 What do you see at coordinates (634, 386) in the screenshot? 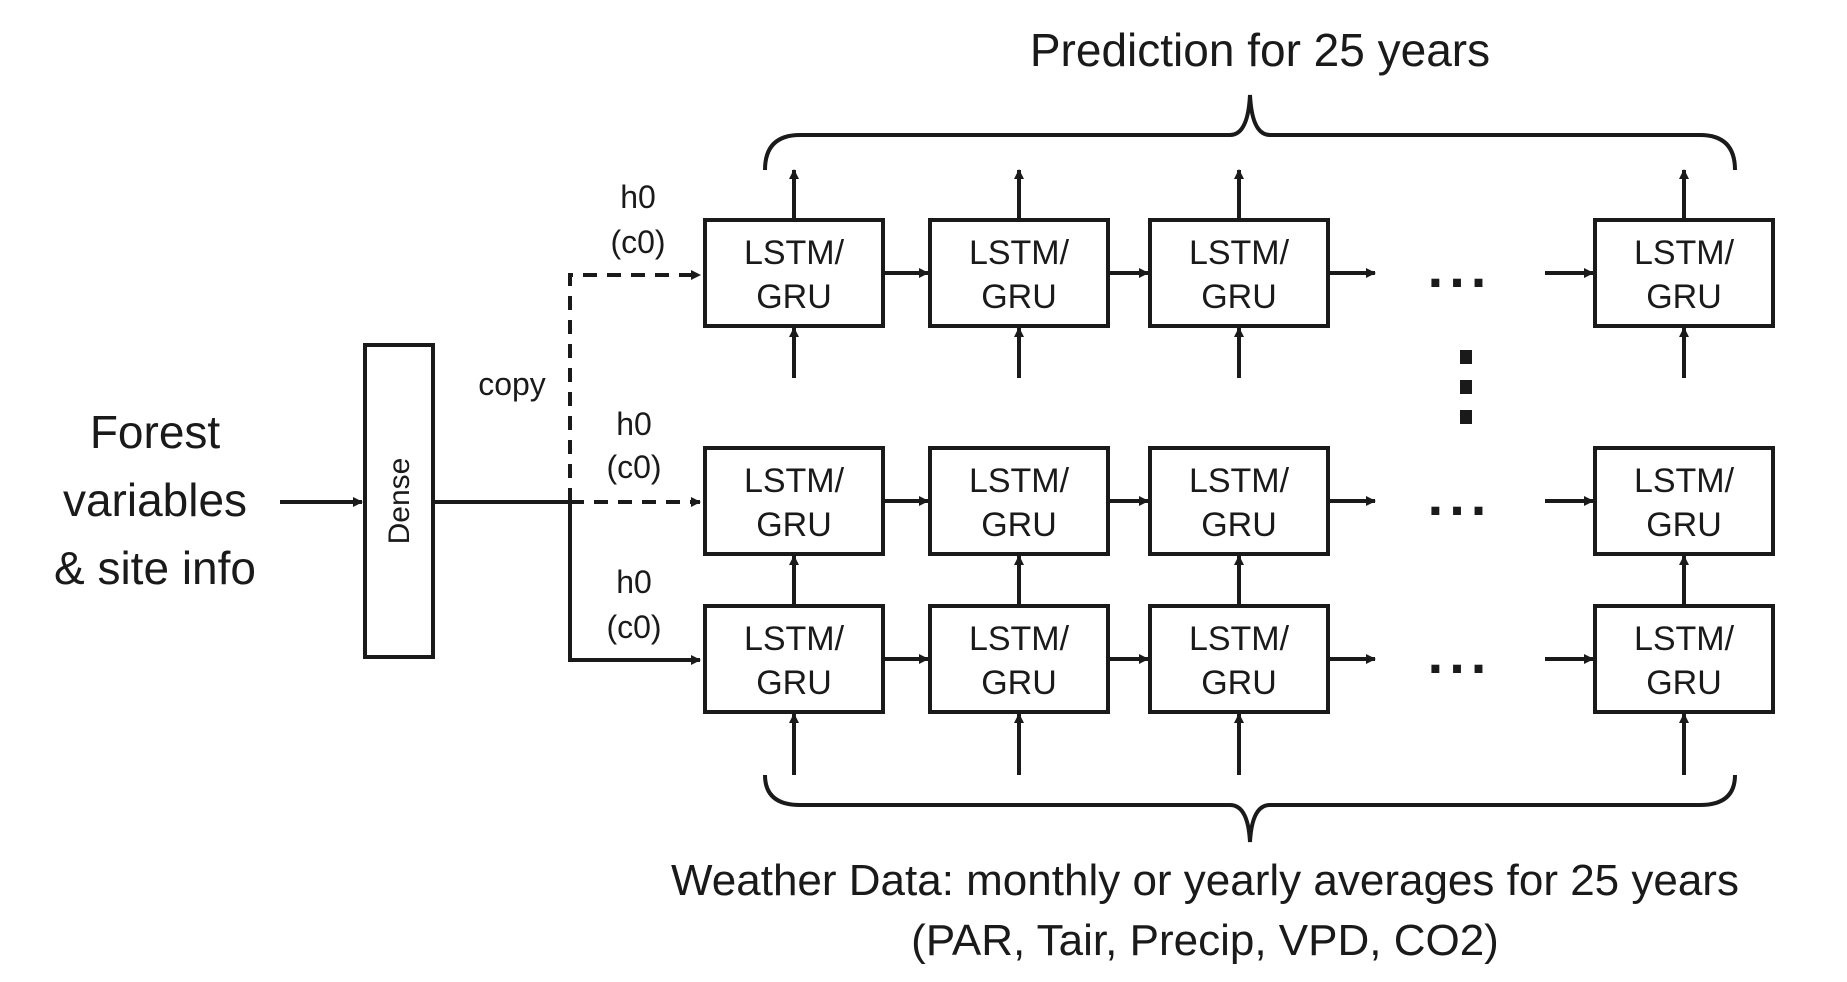
I see `copy-line-top` at bounding box center [634, 386].